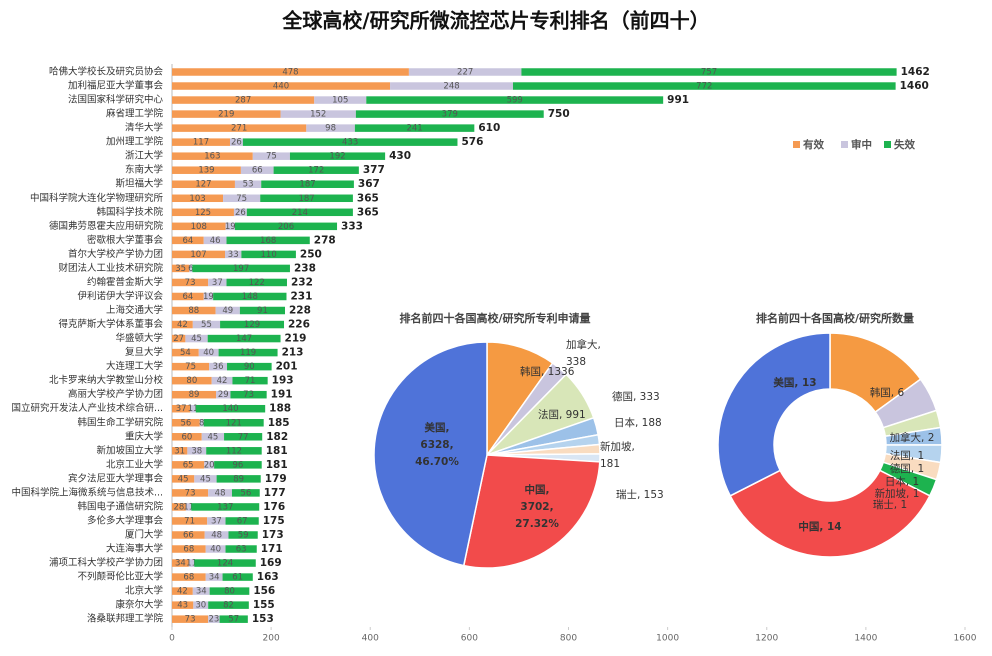 This screenshot has width=992, height=656. Describe the element at coordinates (350, 143) in the screenshot. I see `segment-label: 433` at that location.